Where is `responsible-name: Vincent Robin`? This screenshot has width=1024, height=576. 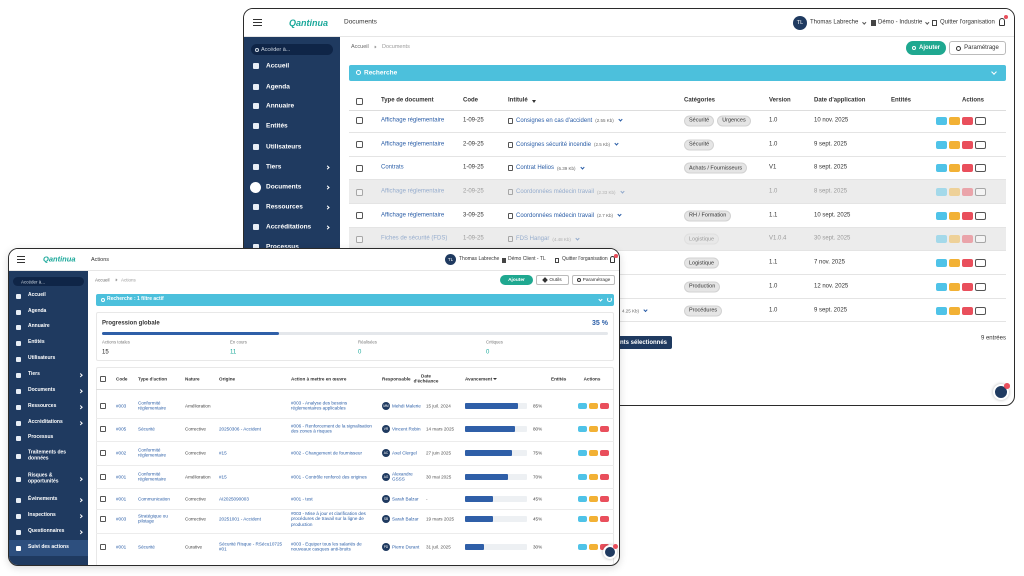 responsible-name: Vincent Robin is located at coordinates (406, 429).